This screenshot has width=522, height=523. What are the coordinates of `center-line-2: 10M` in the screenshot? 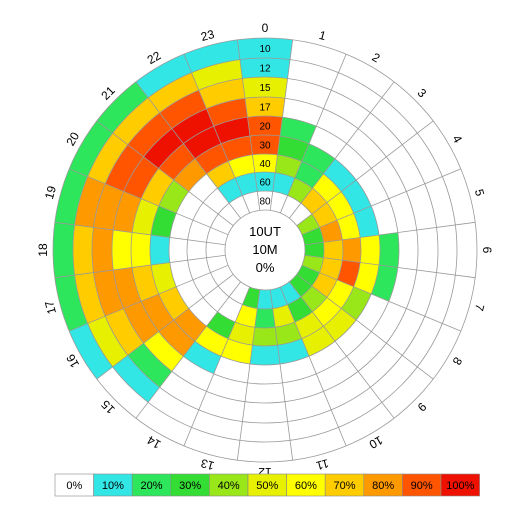 It's located at (264, 249).